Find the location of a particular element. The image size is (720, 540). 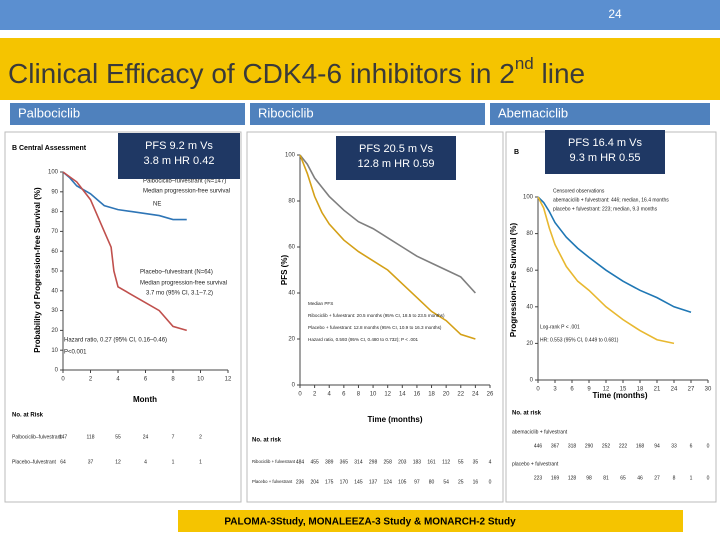

risk-value: 175 is located at coordinates (329, 482).